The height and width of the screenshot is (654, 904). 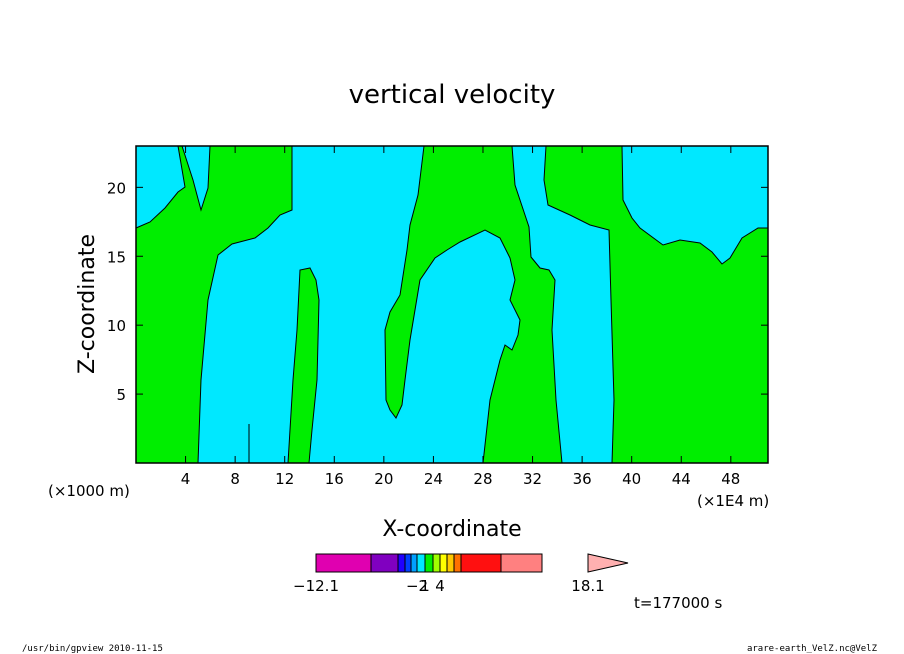 What do you see at coordinates (121, 395) in the screenshot?
I see `y-tick-label: 5` at bounding box center [121, 395].